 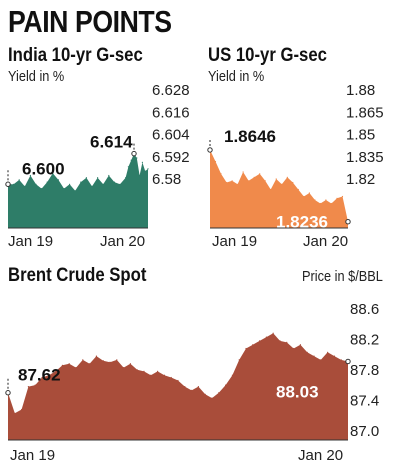 I want to click on brent-x-tick-label: Jan 20, so click(x=320, y=455).